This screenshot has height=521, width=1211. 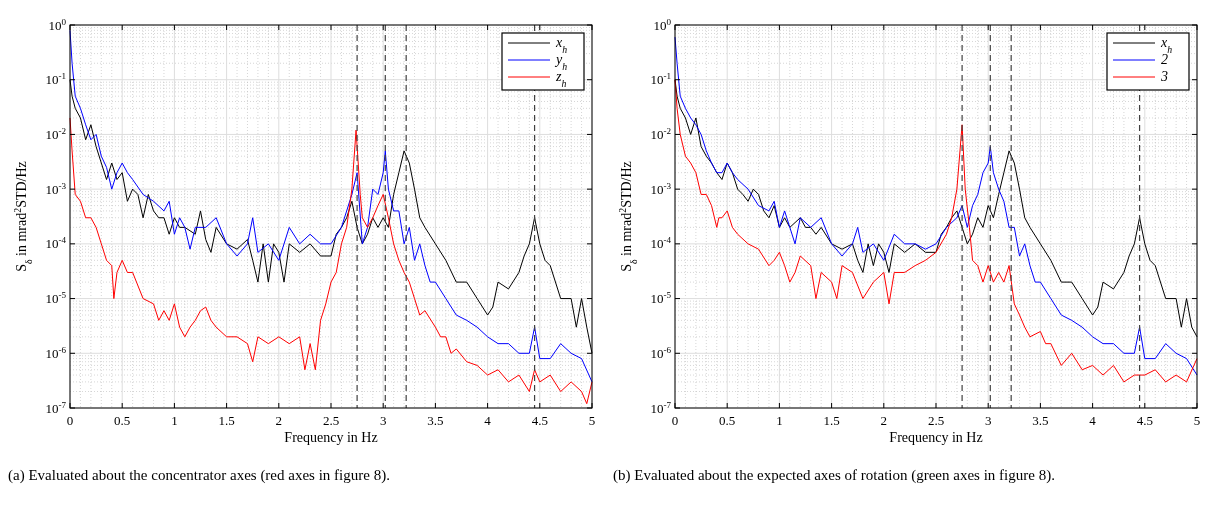 I want to click on text: (a) Evaluated about the concentrator axes (red axes in figure 8)., so click(x=199, y=475).